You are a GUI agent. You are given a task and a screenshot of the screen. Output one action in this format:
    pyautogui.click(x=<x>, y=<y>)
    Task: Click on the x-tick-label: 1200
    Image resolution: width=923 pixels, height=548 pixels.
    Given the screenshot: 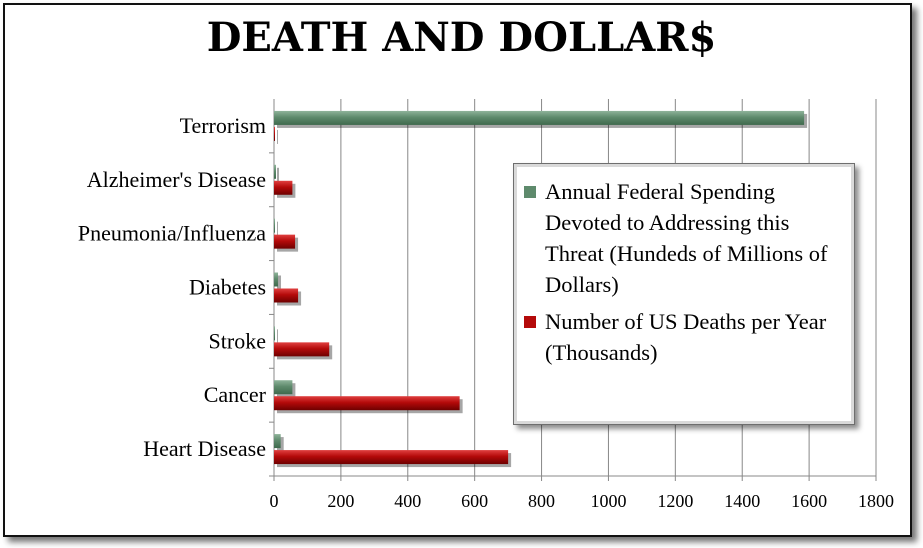 What is the action you would take?
    pyautogui.click(x=675, y=501)
    